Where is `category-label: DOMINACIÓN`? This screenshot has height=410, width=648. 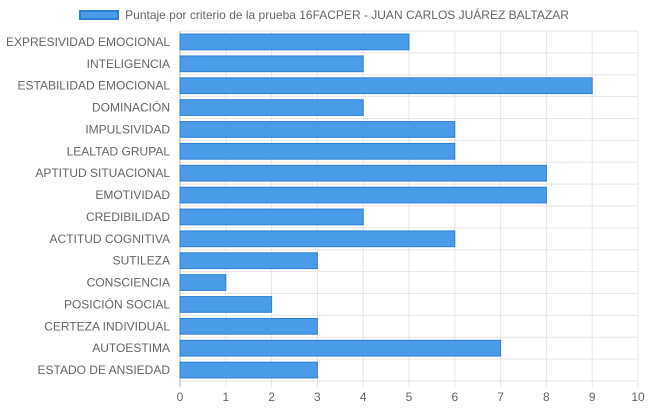 category-label: DOMINACIÓN is located at coordinates (131, 107).